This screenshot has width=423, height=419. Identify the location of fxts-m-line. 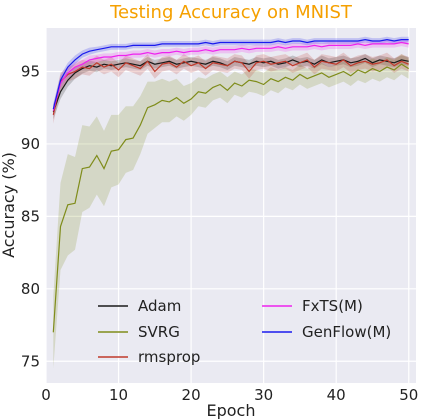
(230, 76).